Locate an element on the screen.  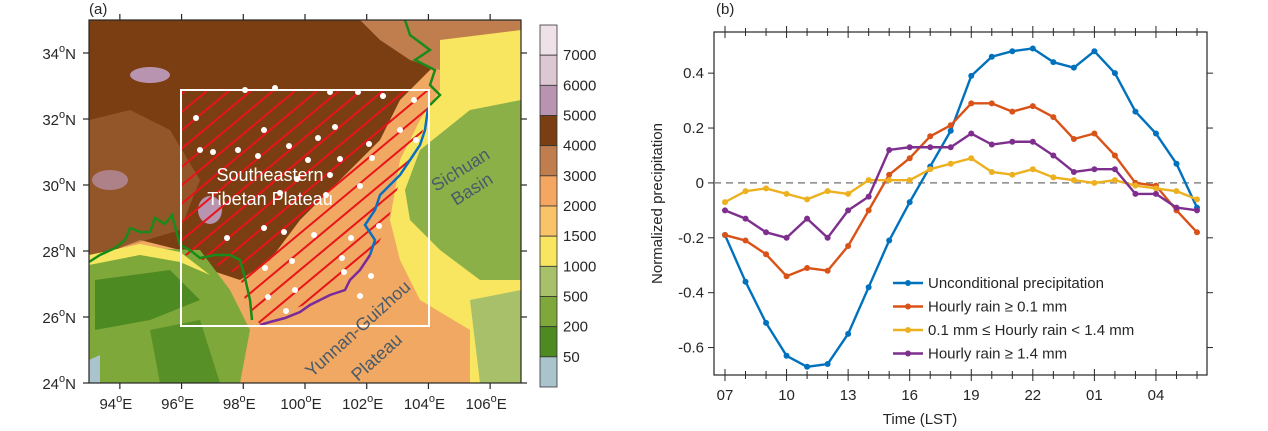
study-area-box is located at coordinates (305, 208).